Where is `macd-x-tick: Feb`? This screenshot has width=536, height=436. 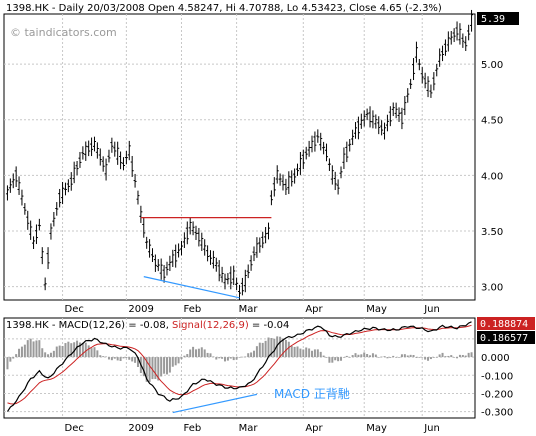 macd-x-tick: Feb is located at coordinates (192, 428).